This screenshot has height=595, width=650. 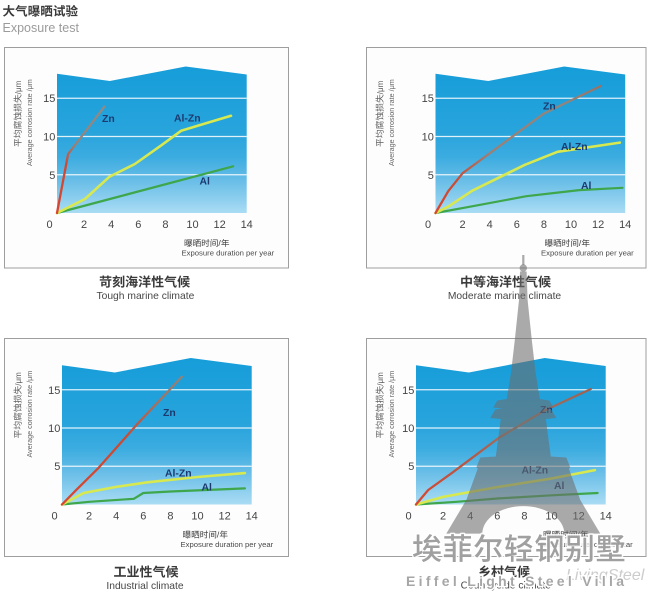 I want to click on svg-text: Countryside climate, so click(x=506, y=586).